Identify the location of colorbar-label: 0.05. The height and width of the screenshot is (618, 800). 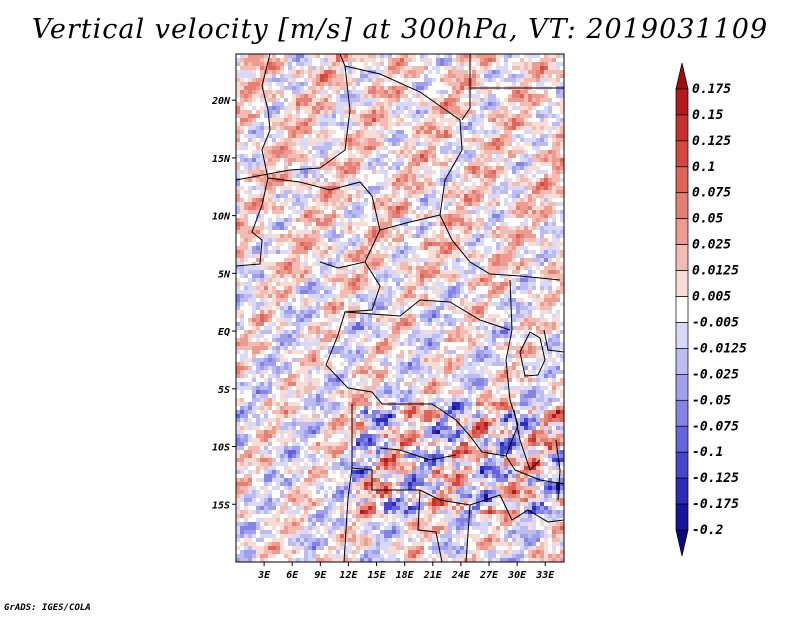
(707, 219).